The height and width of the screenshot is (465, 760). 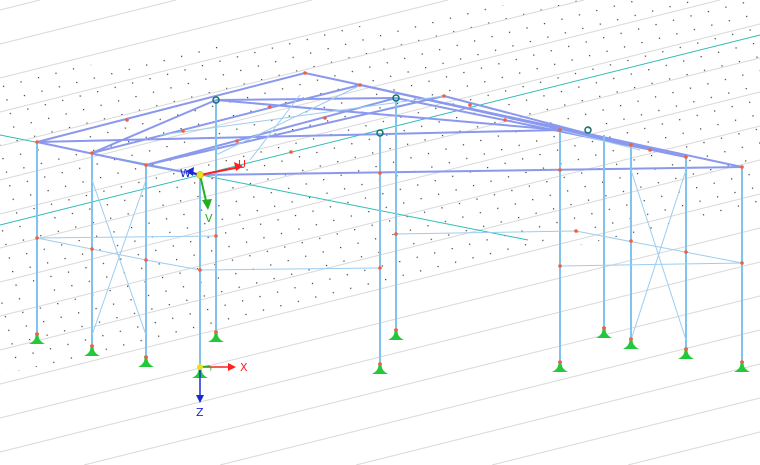 I want to click on u-axis-arrow, so click(x=220, y=171).